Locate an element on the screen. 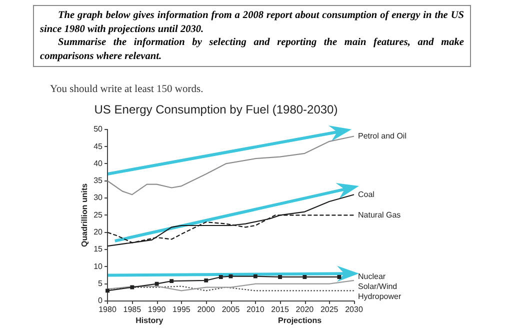 This screenshot has height=333, width=512. series-label: Natural Gas is located at coordinates (379, 215).